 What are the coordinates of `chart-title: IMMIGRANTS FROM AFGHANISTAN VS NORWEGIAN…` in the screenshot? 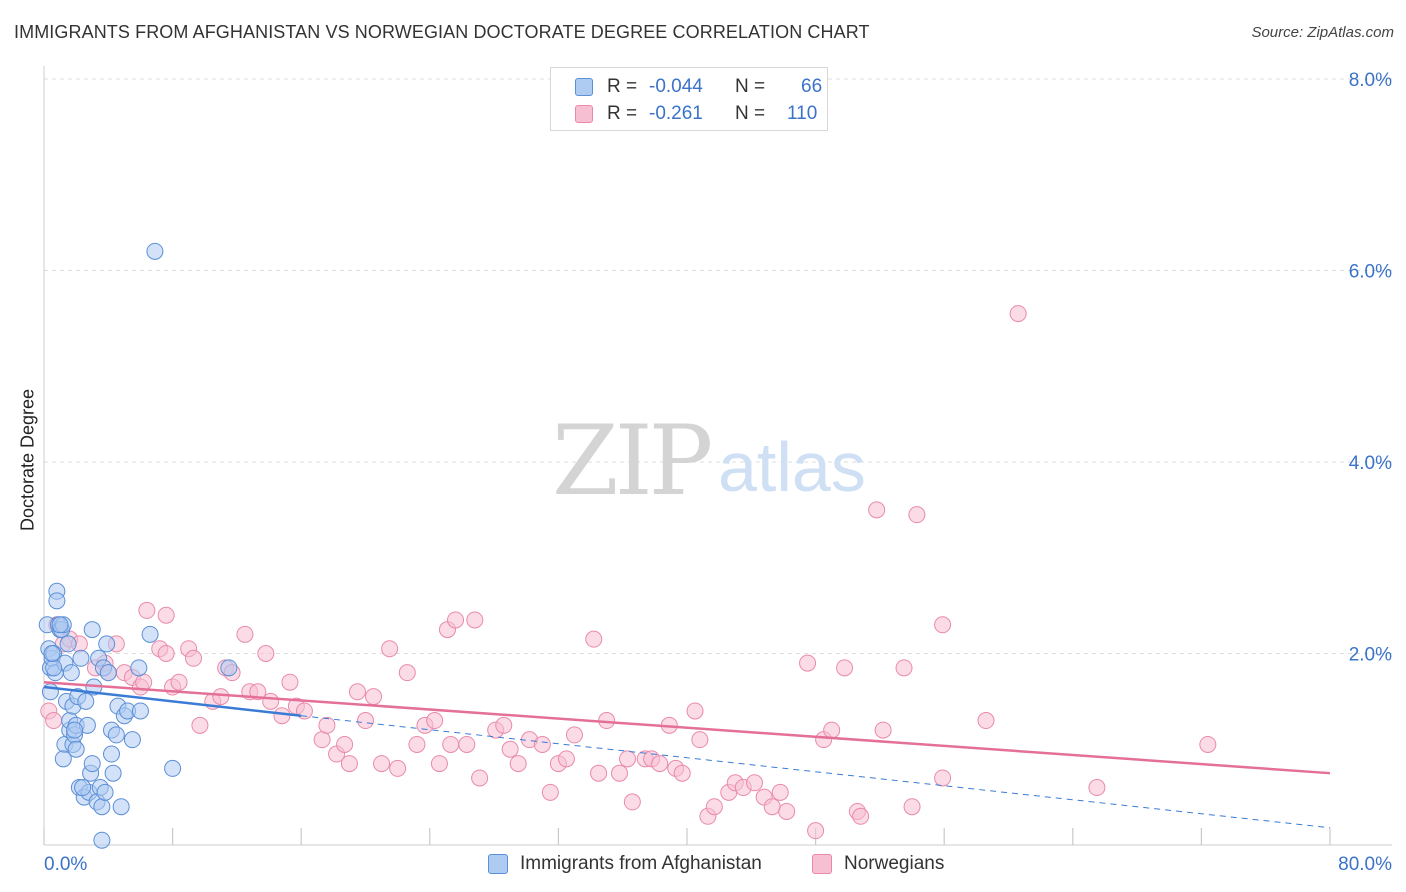 It's located at (442, 32).